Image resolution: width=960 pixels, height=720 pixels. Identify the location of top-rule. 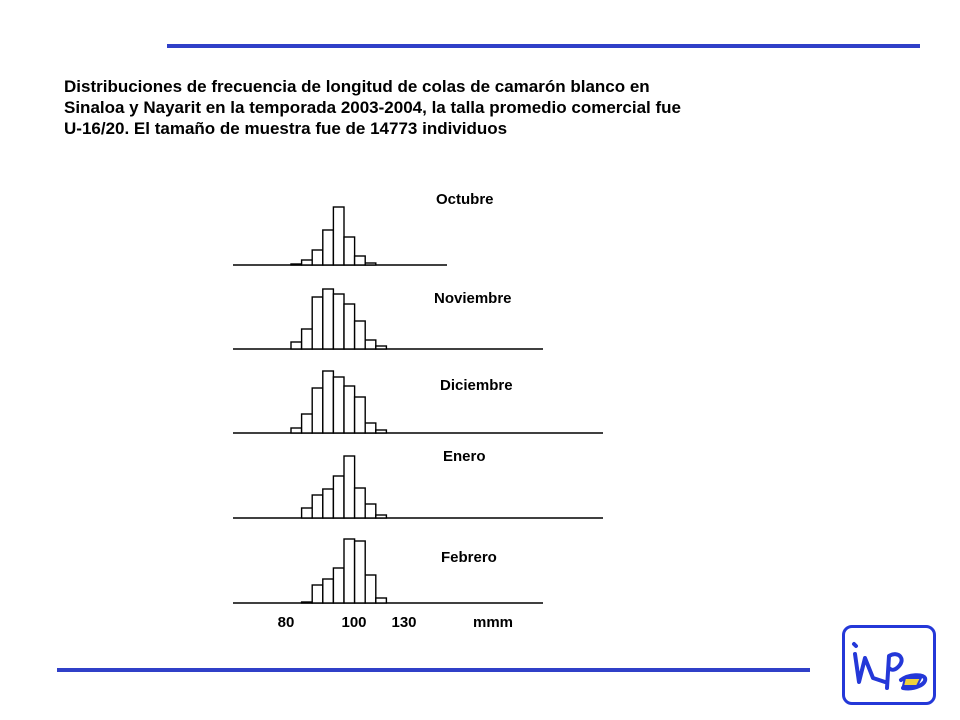
(543, 46).